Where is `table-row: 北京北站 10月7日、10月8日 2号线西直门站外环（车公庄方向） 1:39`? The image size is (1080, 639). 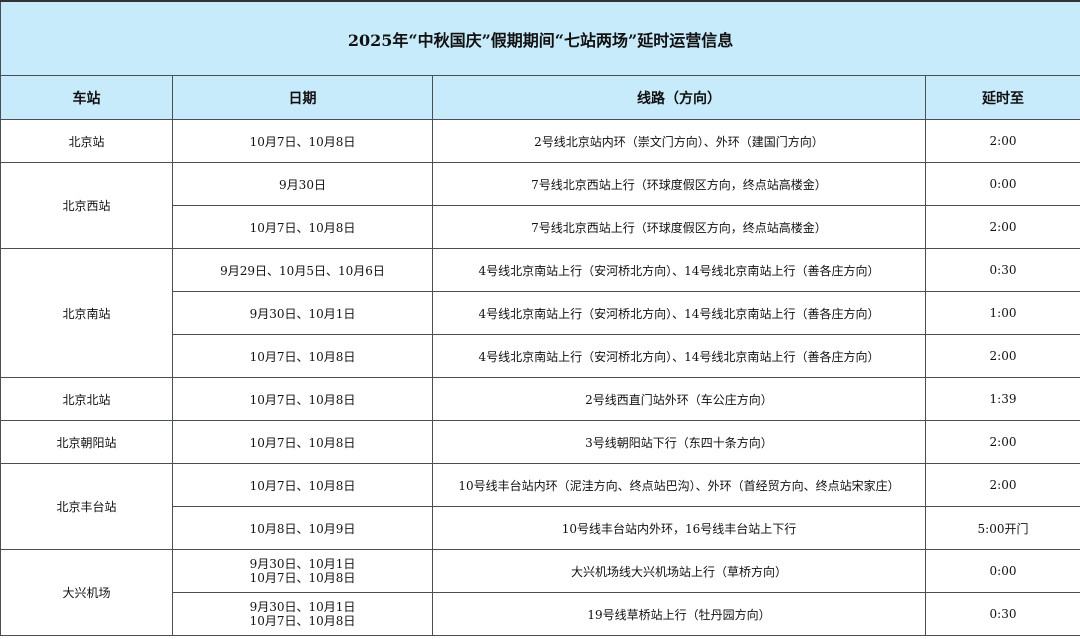 table-row: 北京北站 10月7日、10月8日 2号线西直门站外环（车公庄方向） 1:39 is located at coordinates (540, 399).